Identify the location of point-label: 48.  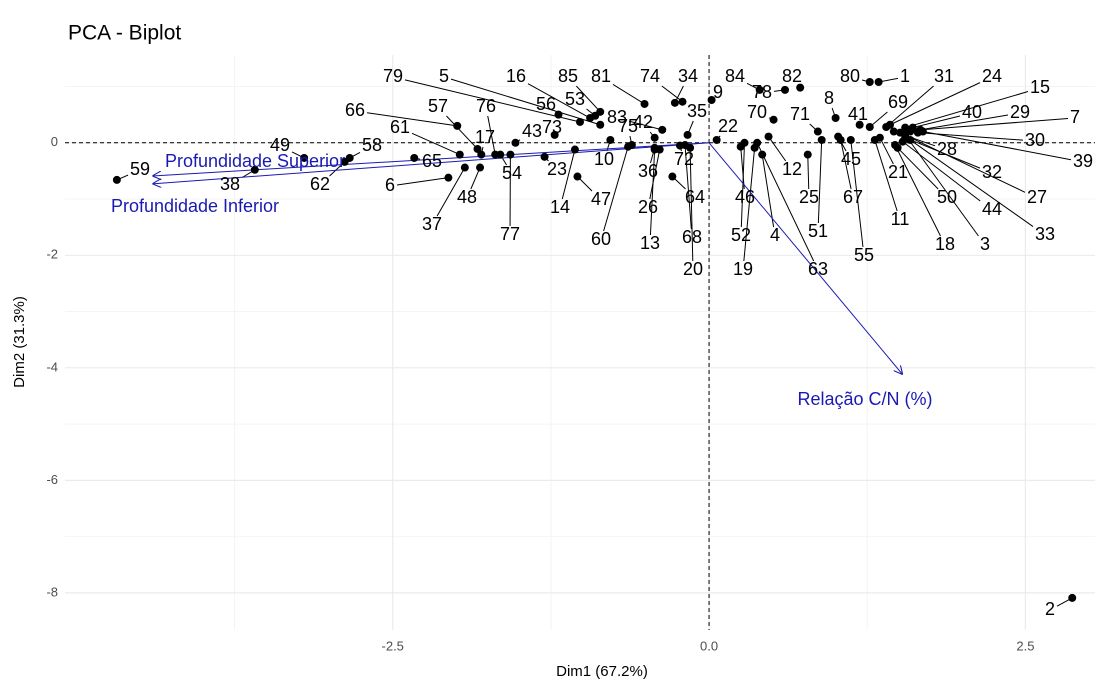
(467, 197).